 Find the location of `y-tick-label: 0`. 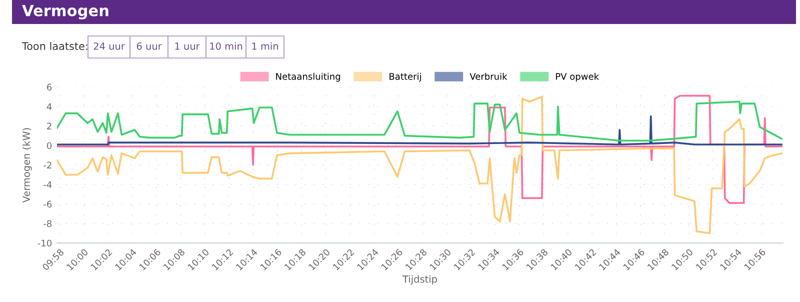

y-tick-label: 0 is located at coordinates (49, 146).